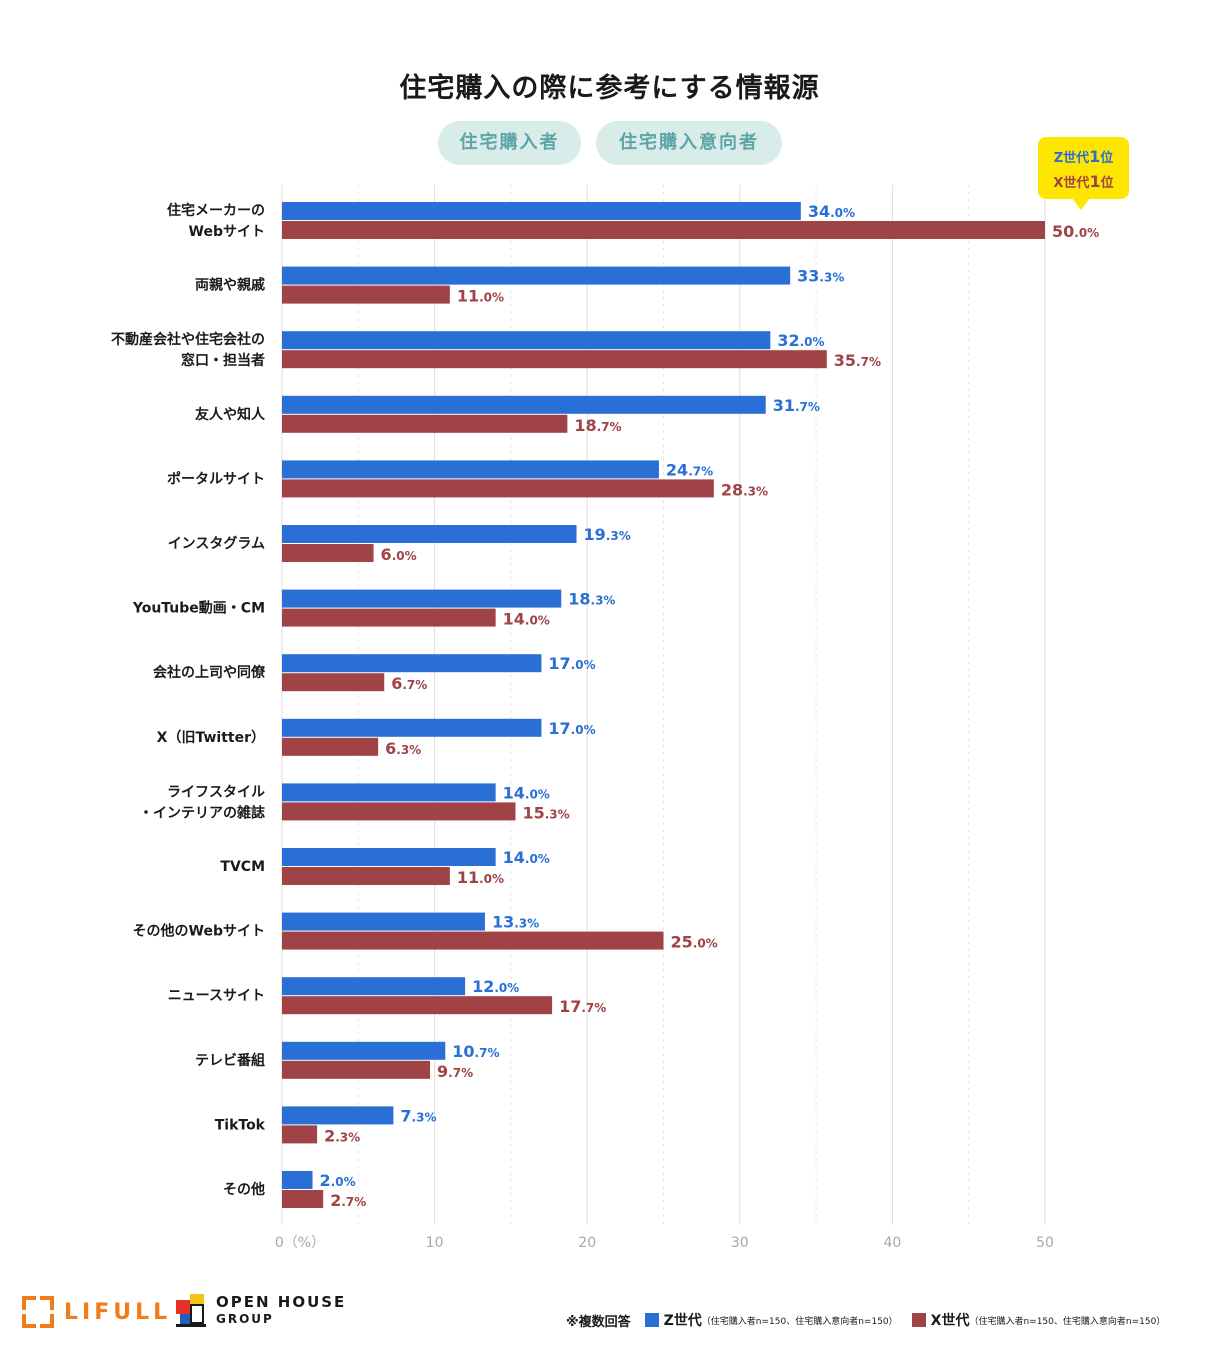 The height and width of the screenshot is (1350, 1219). What do you see at coordinates (245, 1319) in the screenshot?
I see `openhouse-line2: GROUP` at bounding box center [245, 1319].